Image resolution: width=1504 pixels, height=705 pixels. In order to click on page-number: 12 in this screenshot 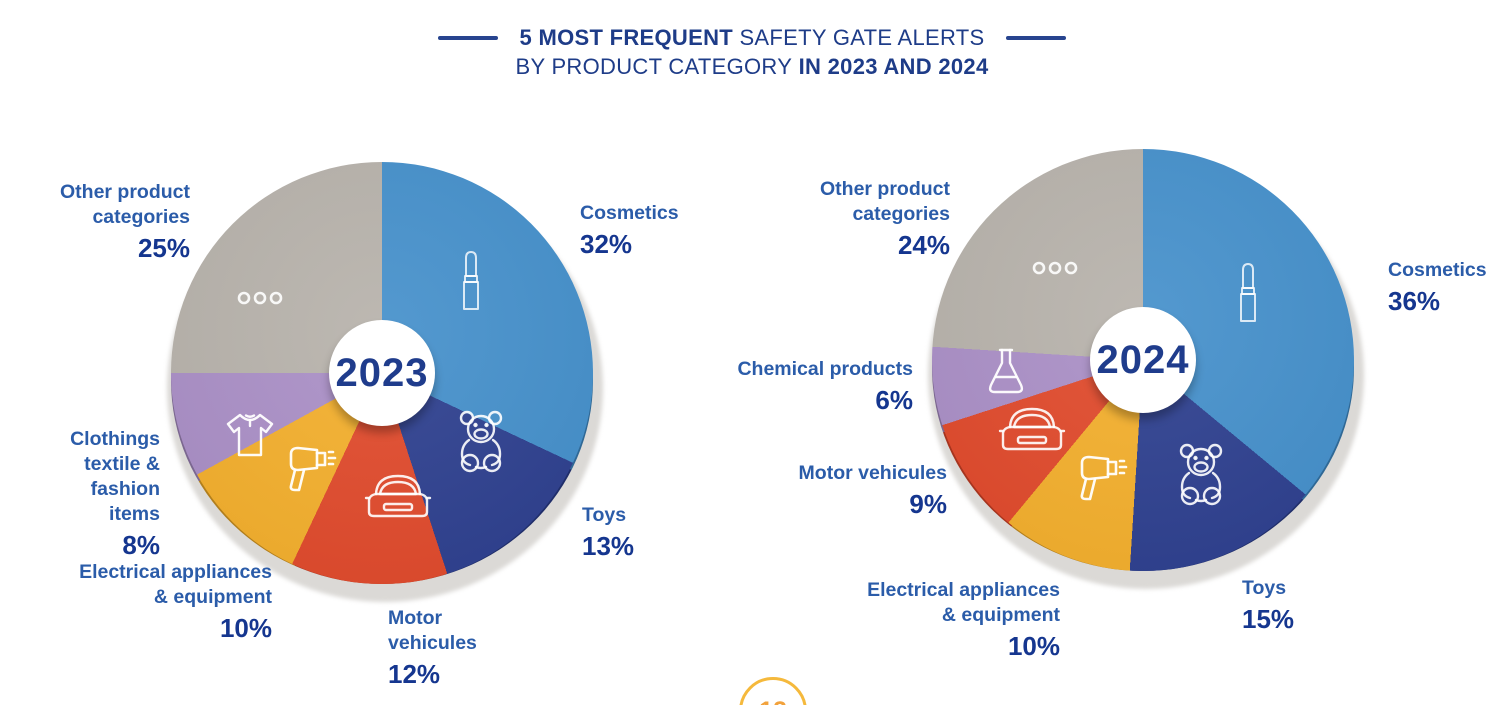, I will do `click(773, 701)`.